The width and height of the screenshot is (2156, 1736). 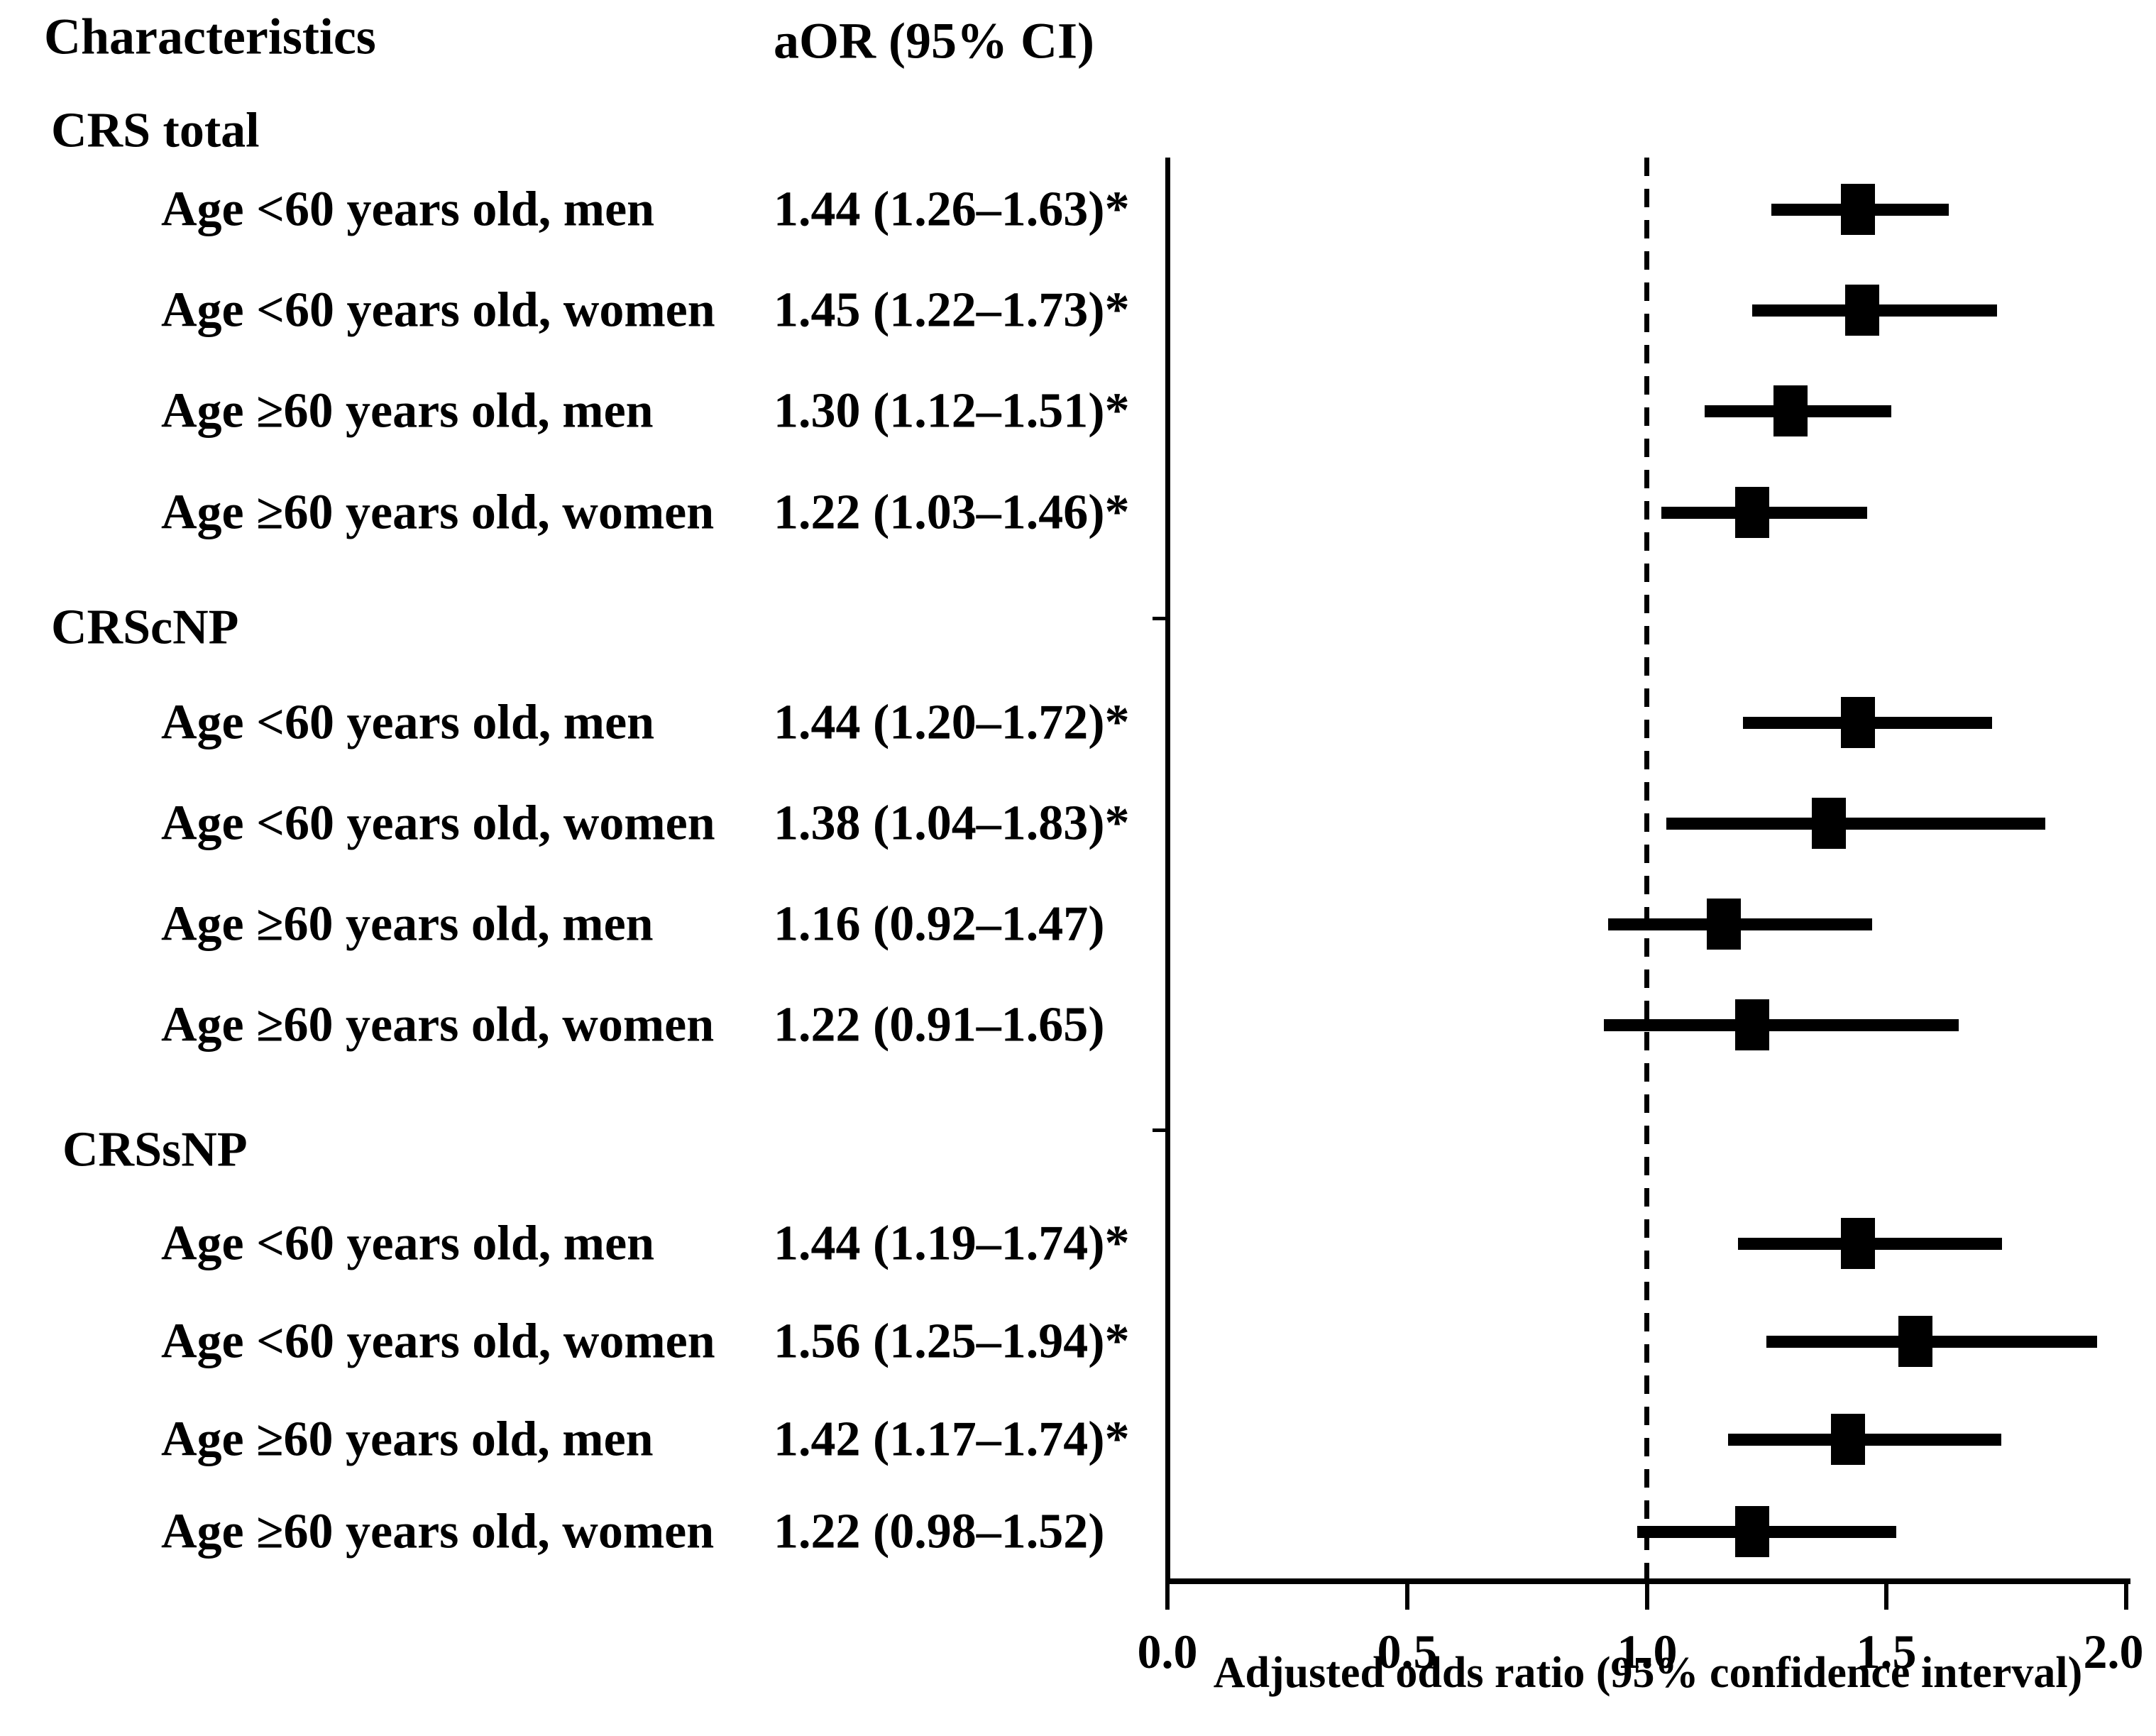 What do you see at coordinates (156, 130) in the screenshot?
I see `section-label: CRS total` at bounding box center [156, 130].